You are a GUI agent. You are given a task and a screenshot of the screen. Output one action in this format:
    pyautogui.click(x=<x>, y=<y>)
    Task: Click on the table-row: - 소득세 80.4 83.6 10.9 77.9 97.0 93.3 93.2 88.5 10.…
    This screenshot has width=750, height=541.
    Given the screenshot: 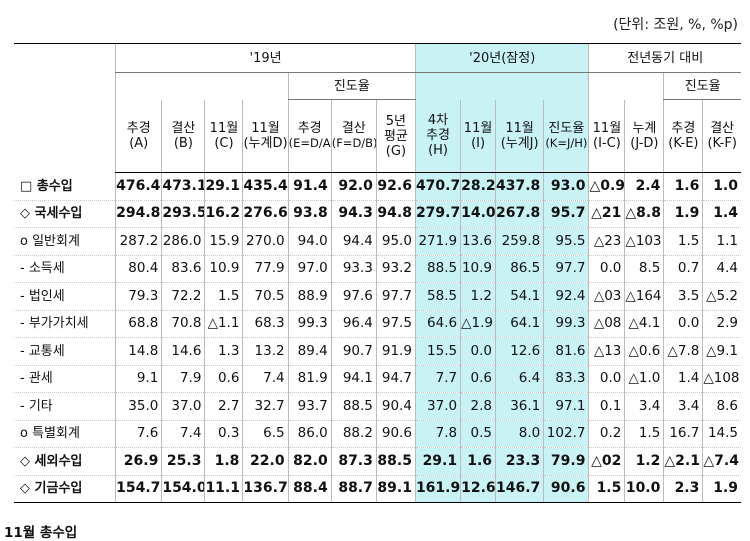 What is the action you would take?
    pyautogui.click(x=377, y=269)
    